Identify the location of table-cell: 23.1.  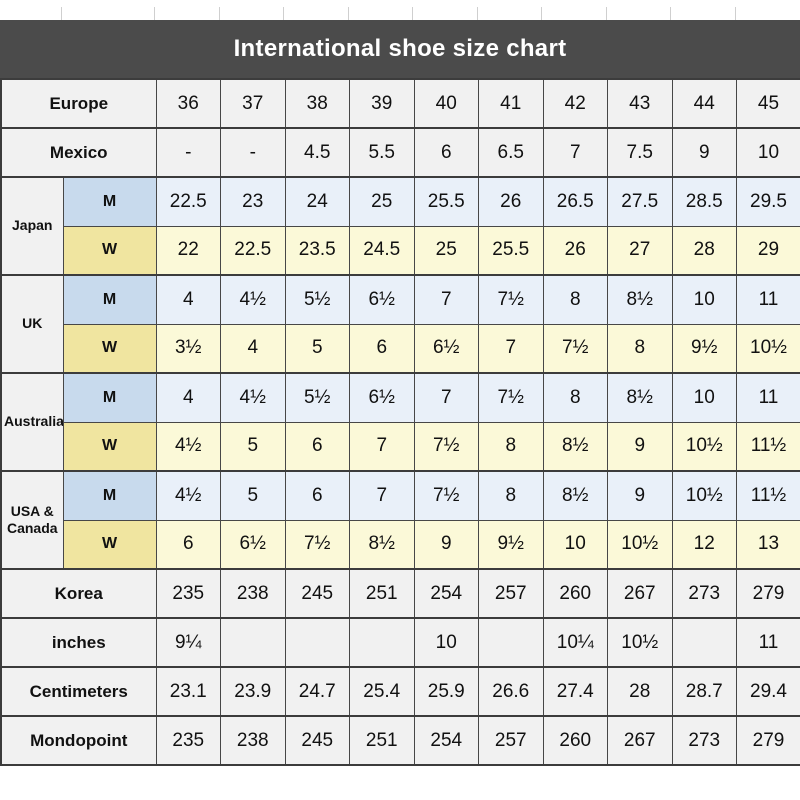
(188, 691).